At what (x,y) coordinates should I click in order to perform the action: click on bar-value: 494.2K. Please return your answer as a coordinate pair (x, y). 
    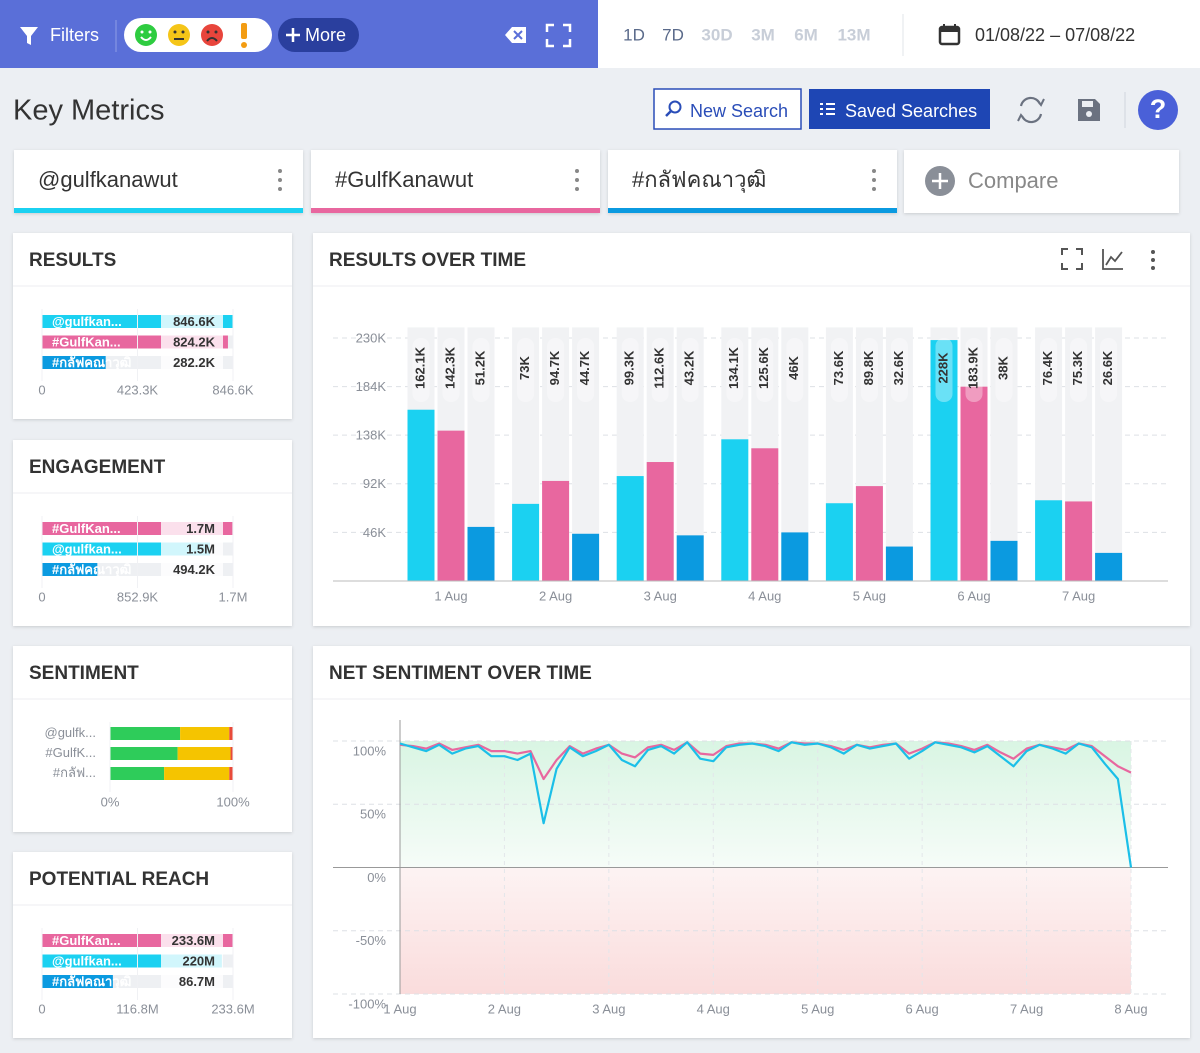
    Looking at the image, I should click on (194, 569).